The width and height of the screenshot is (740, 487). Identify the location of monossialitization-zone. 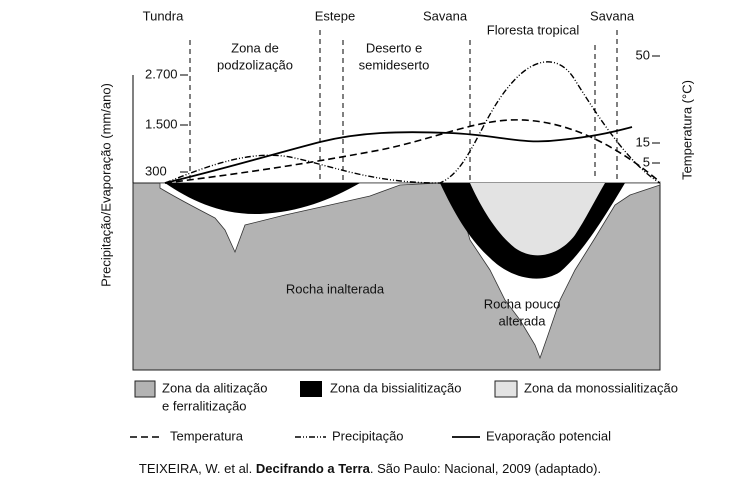
(537, 219).